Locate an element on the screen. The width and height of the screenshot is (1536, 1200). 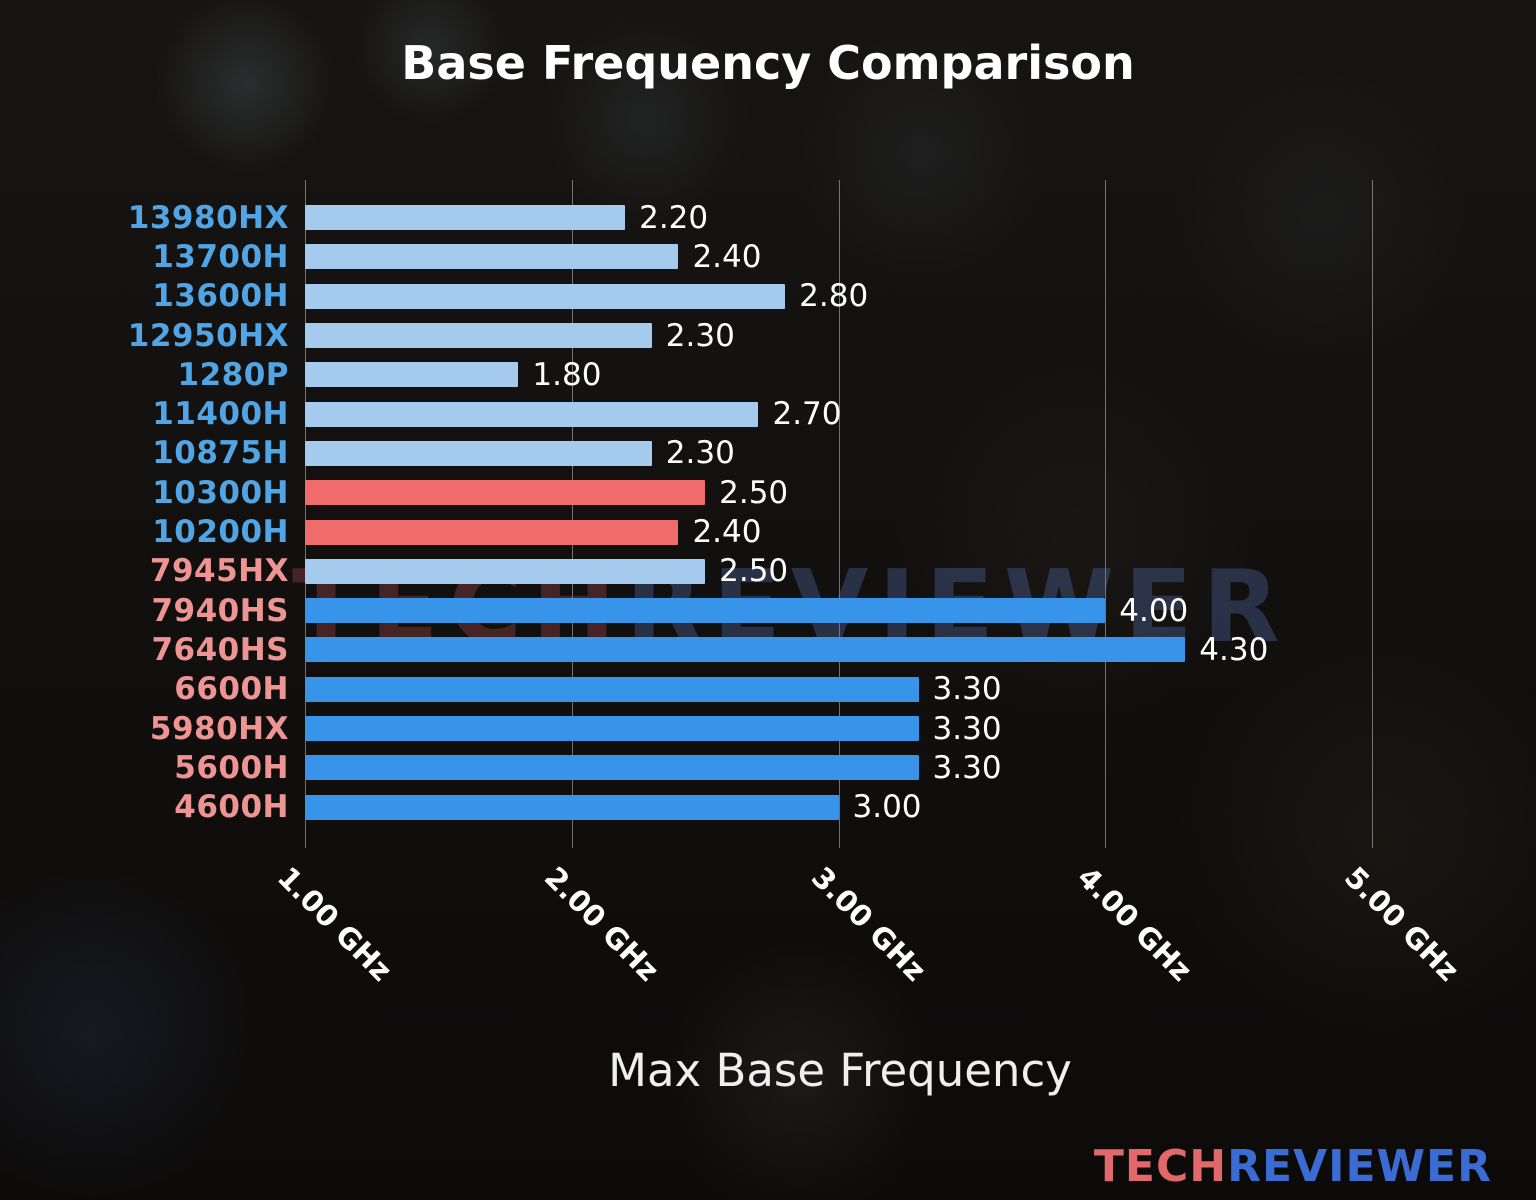
bar-zone: 4.00 is located at coordinates (746, 610).